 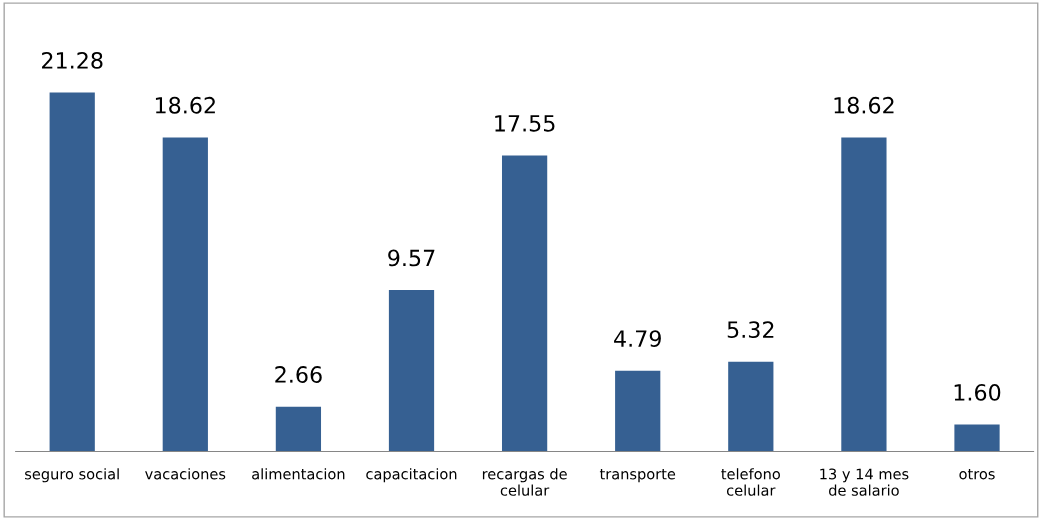 I want to click on x-tick-label: seguro social, so click(x=72, y=475).